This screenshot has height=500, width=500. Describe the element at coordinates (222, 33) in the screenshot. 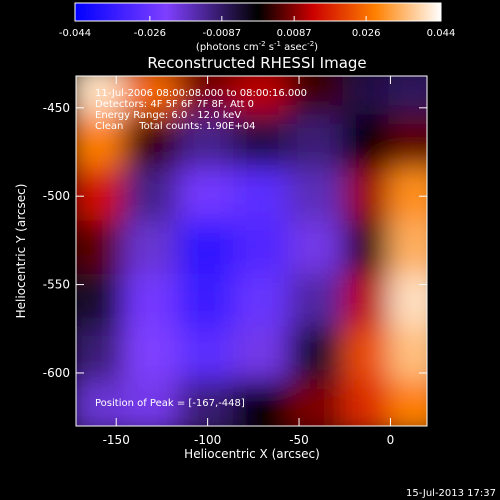

I see `colorbar-tick-label: -0.0087` at that location.